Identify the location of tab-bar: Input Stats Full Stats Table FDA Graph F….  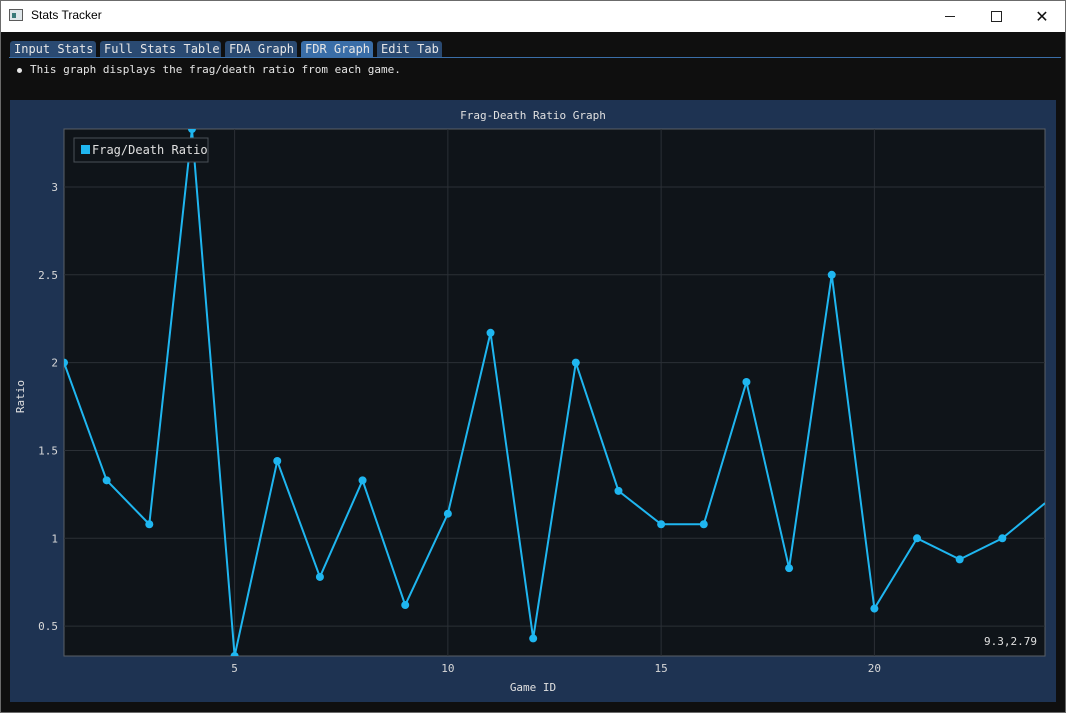
(533, 45).